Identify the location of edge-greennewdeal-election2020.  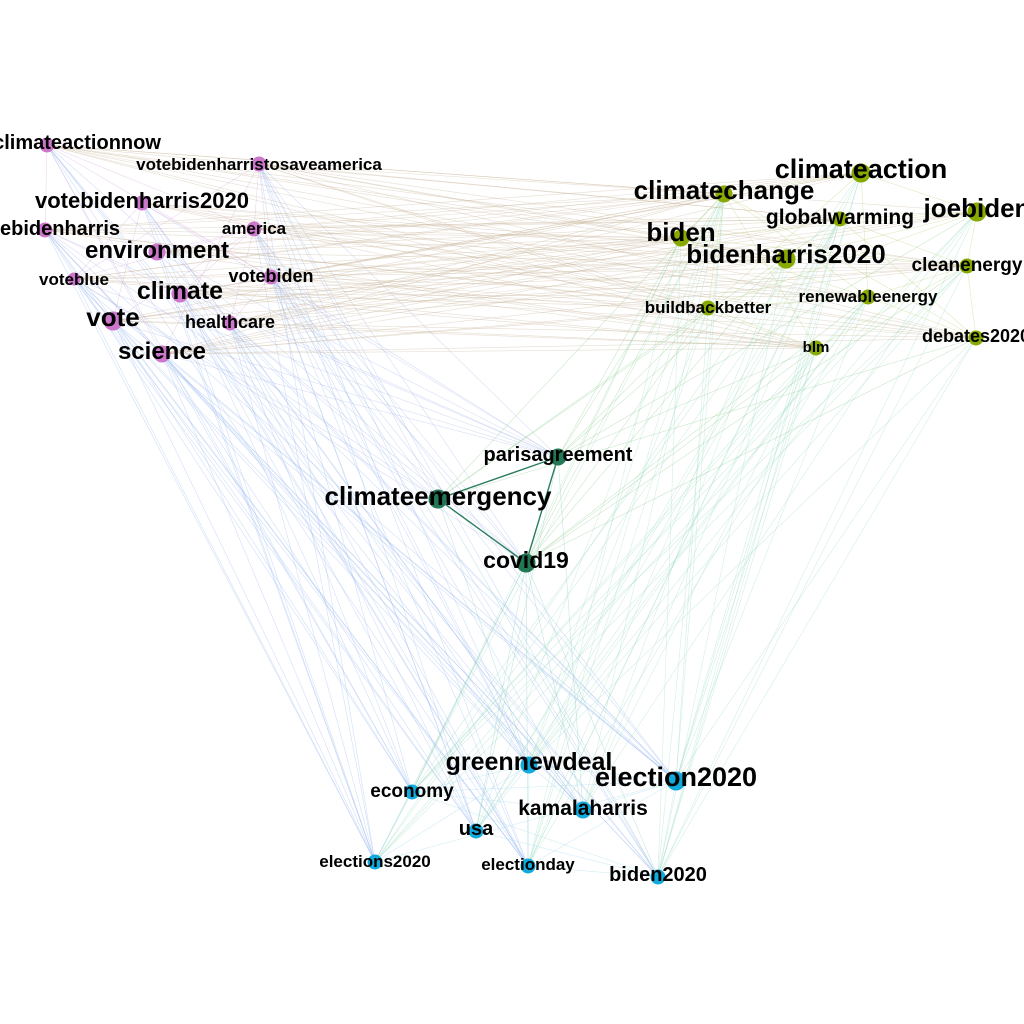
(602, 773).